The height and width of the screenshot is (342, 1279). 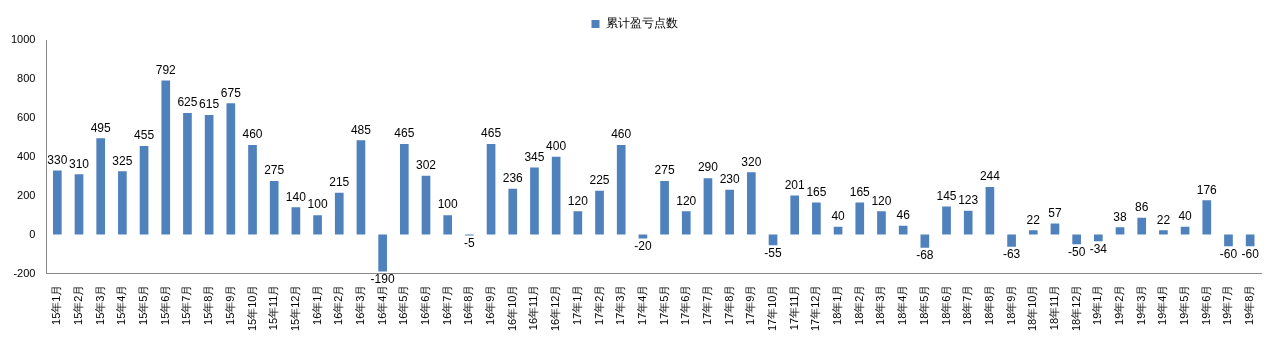 What do you see at coordinates (101, 127) in the screenshot?
I see `data-label: 495` at bounding box center [101, 127].